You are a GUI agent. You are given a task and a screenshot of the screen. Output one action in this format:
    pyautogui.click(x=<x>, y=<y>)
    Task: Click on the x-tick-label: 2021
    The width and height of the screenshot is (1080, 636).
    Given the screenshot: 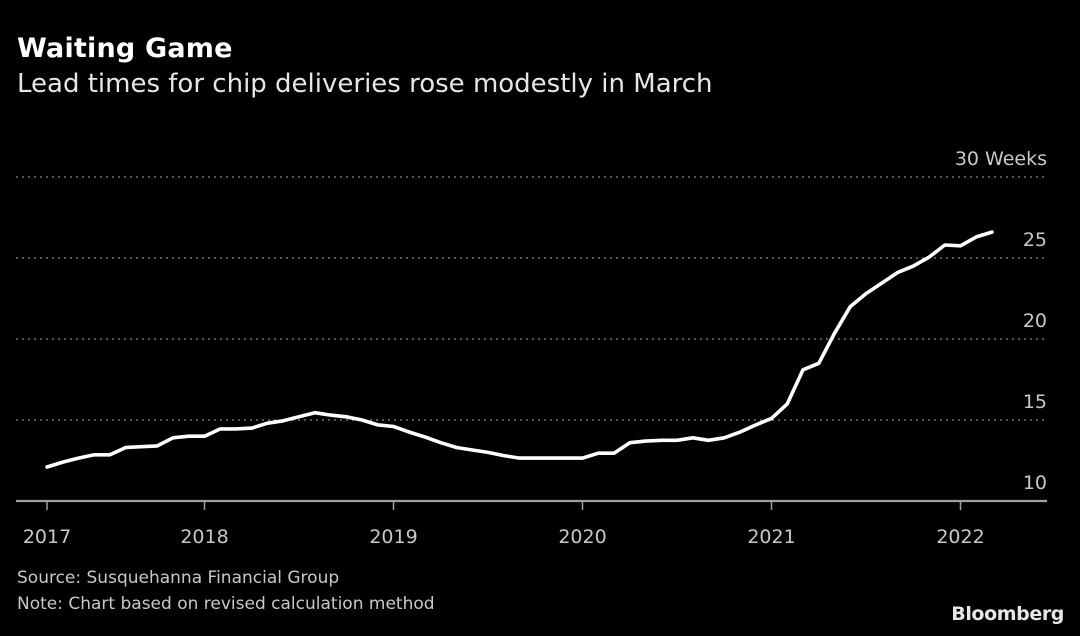 What is the action you would take?
    pyautogui.click(x=771, y=537)
    